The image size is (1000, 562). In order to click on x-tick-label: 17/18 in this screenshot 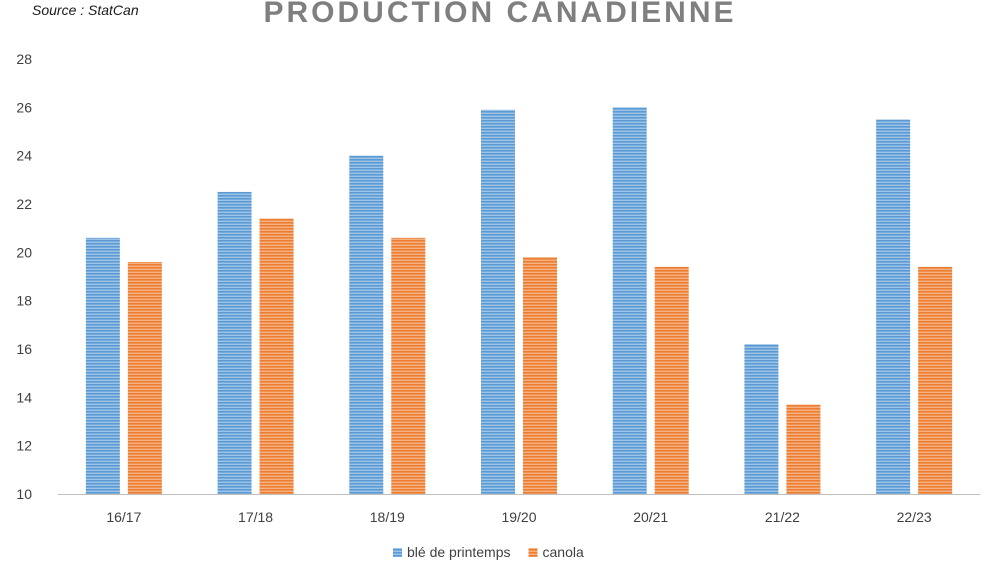, I will do `click(255, 517)`.